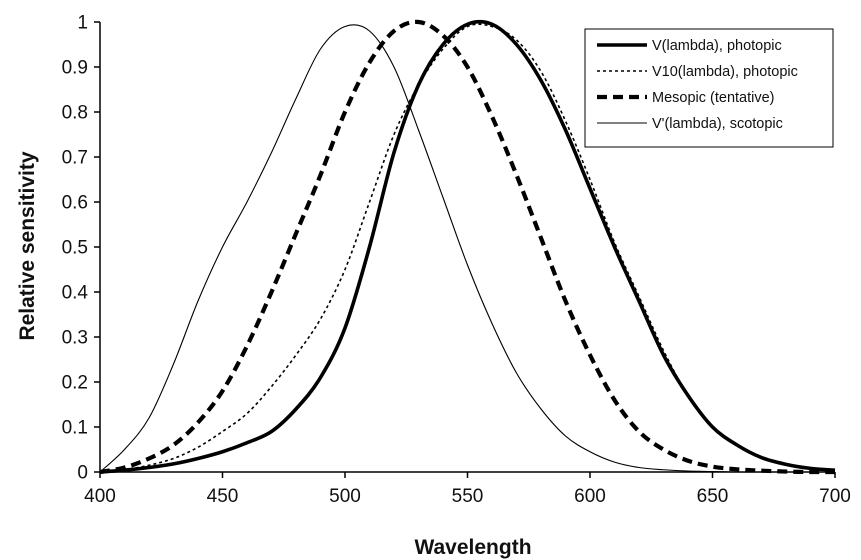 This screenshot has width=861, height=560. Describe the element at coordinates (82, 473) in the screenshot. I see `y-tick-label: 0` at that location.